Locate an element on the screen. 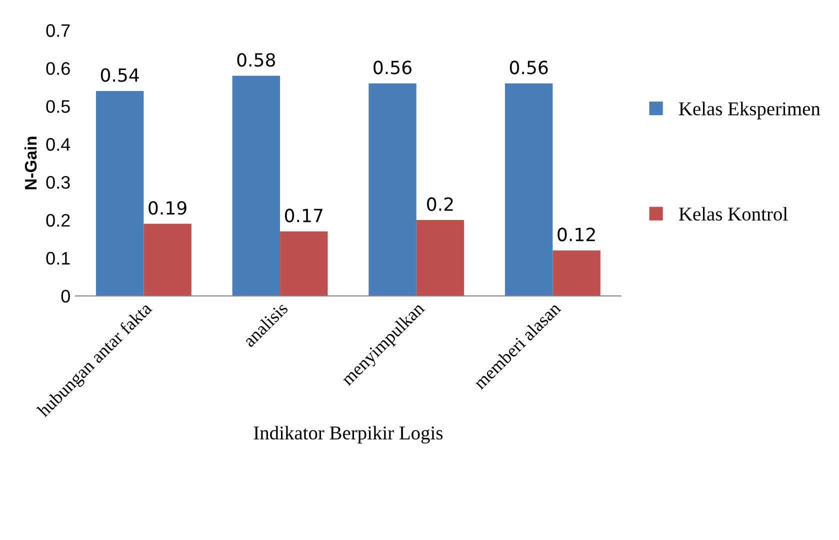 This screenshot has width=839, height=540. y-tick-label: 0.6 is located at coordinates (58, 68).